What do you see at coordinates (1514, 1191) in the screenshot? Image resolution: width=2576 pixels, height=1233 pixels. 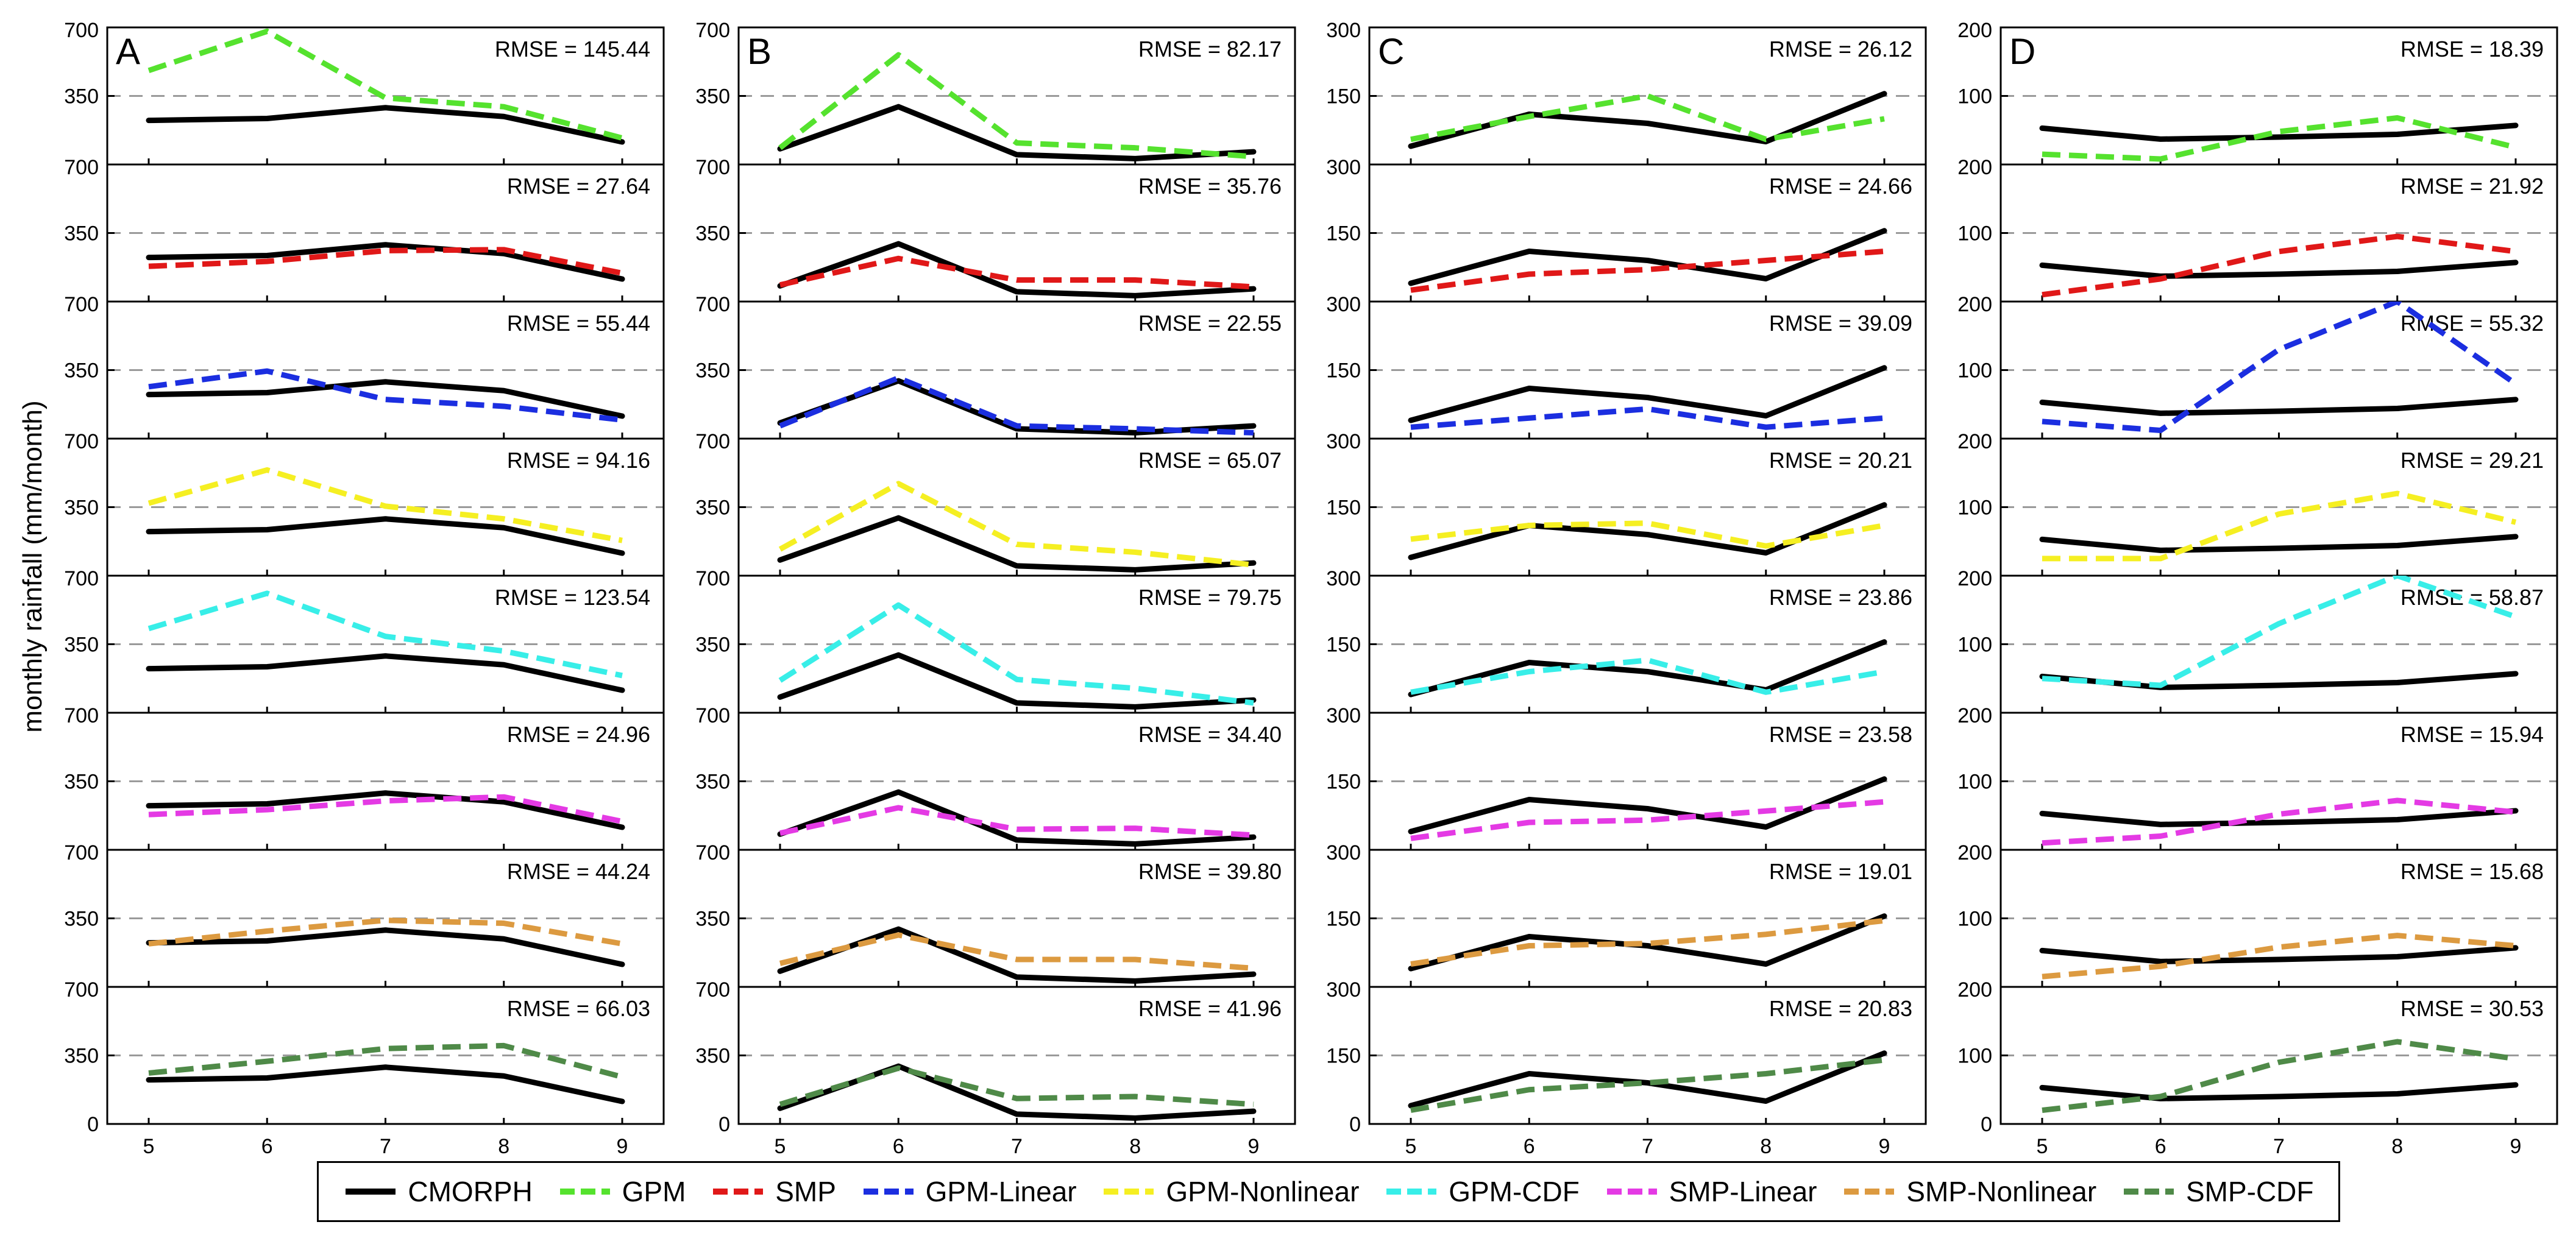 I see `legend-label: GPM-CDF` at bounding box center [1514, 1191].